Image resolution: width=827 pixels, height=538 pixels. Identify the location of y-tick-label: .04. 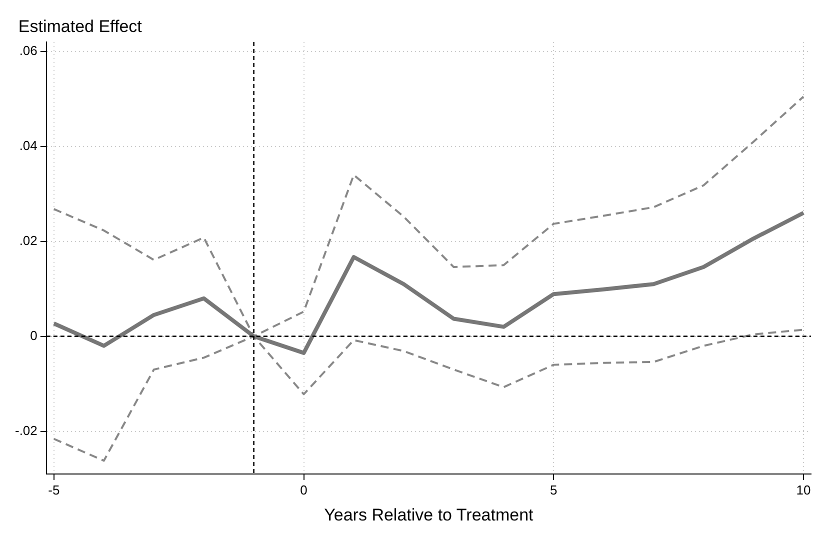
(28, 146).